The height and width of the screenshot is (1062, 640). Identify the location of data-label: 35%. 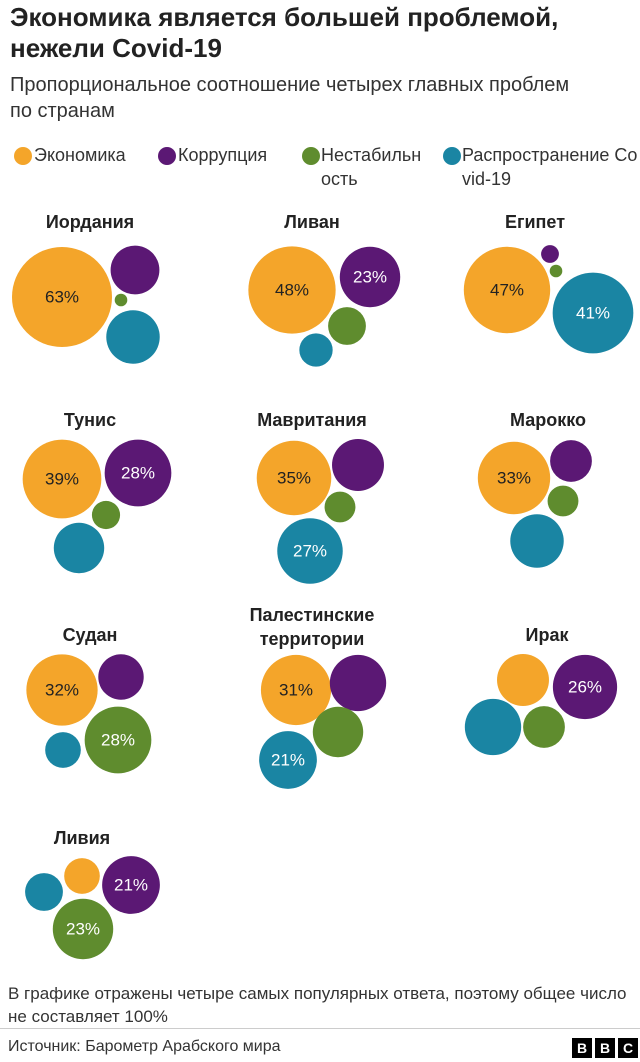
(294, 477).